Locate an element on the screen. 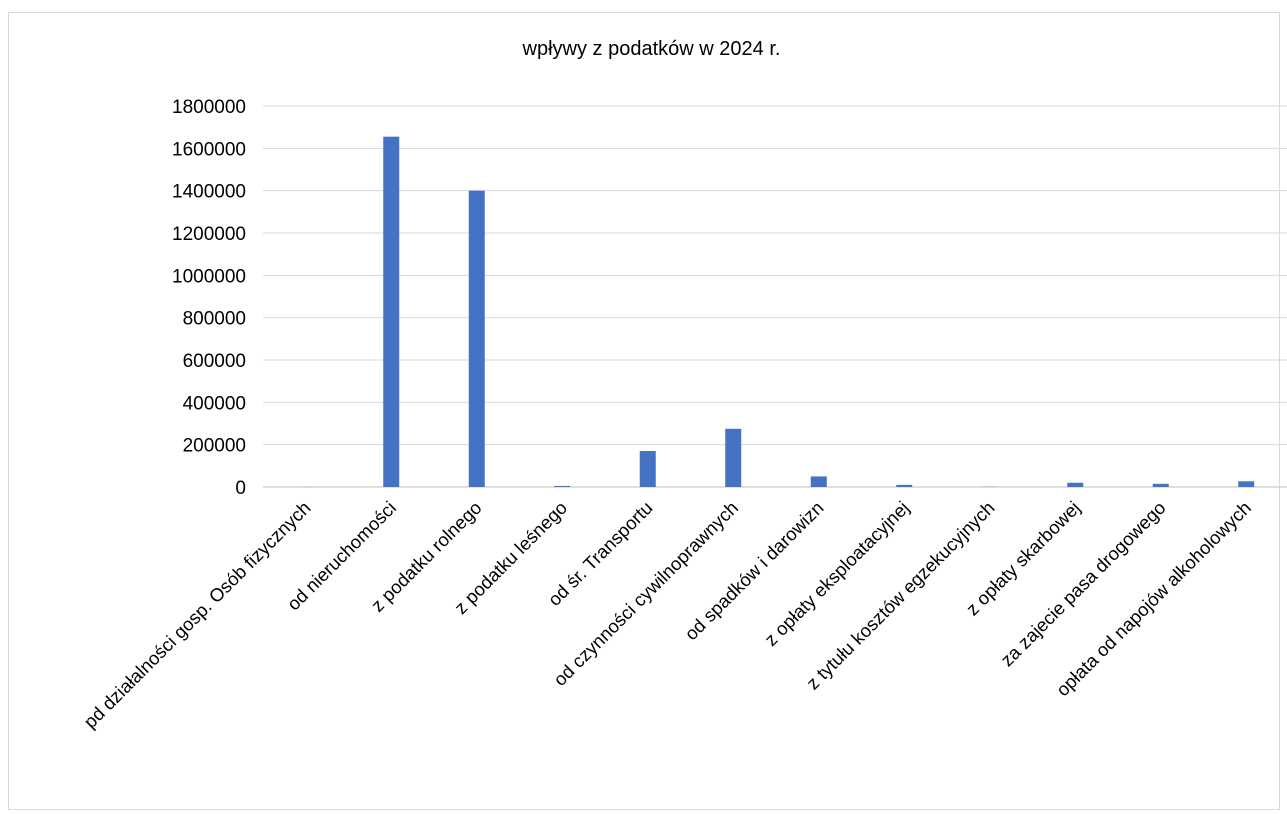 This screenshot has width=1287, height=814. x-tick-label: z tytułu kosztów egzekucyjnych is located at coordinates (900, 595).